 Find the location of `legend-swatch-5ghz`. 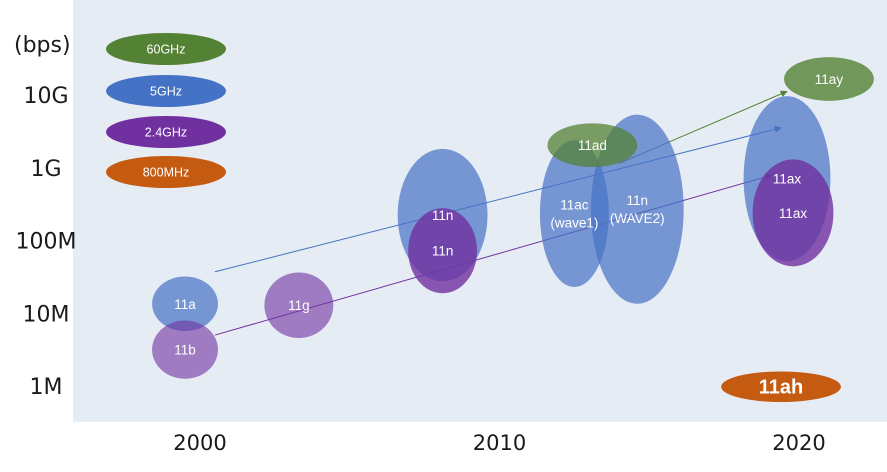

legend-swatch-5ghz is located at coordinates (166, 91).